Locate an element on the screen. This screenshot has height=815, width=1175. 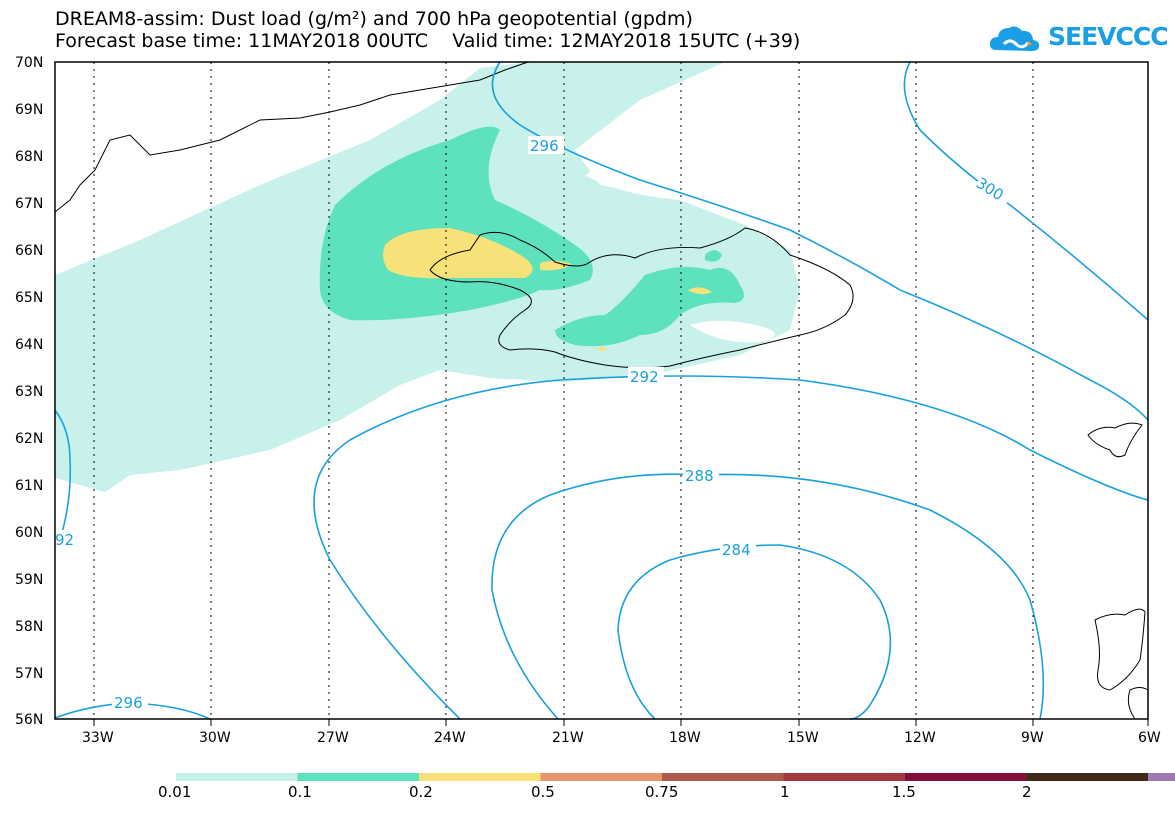
cloud-icon is located at coordinates (1015, 38).